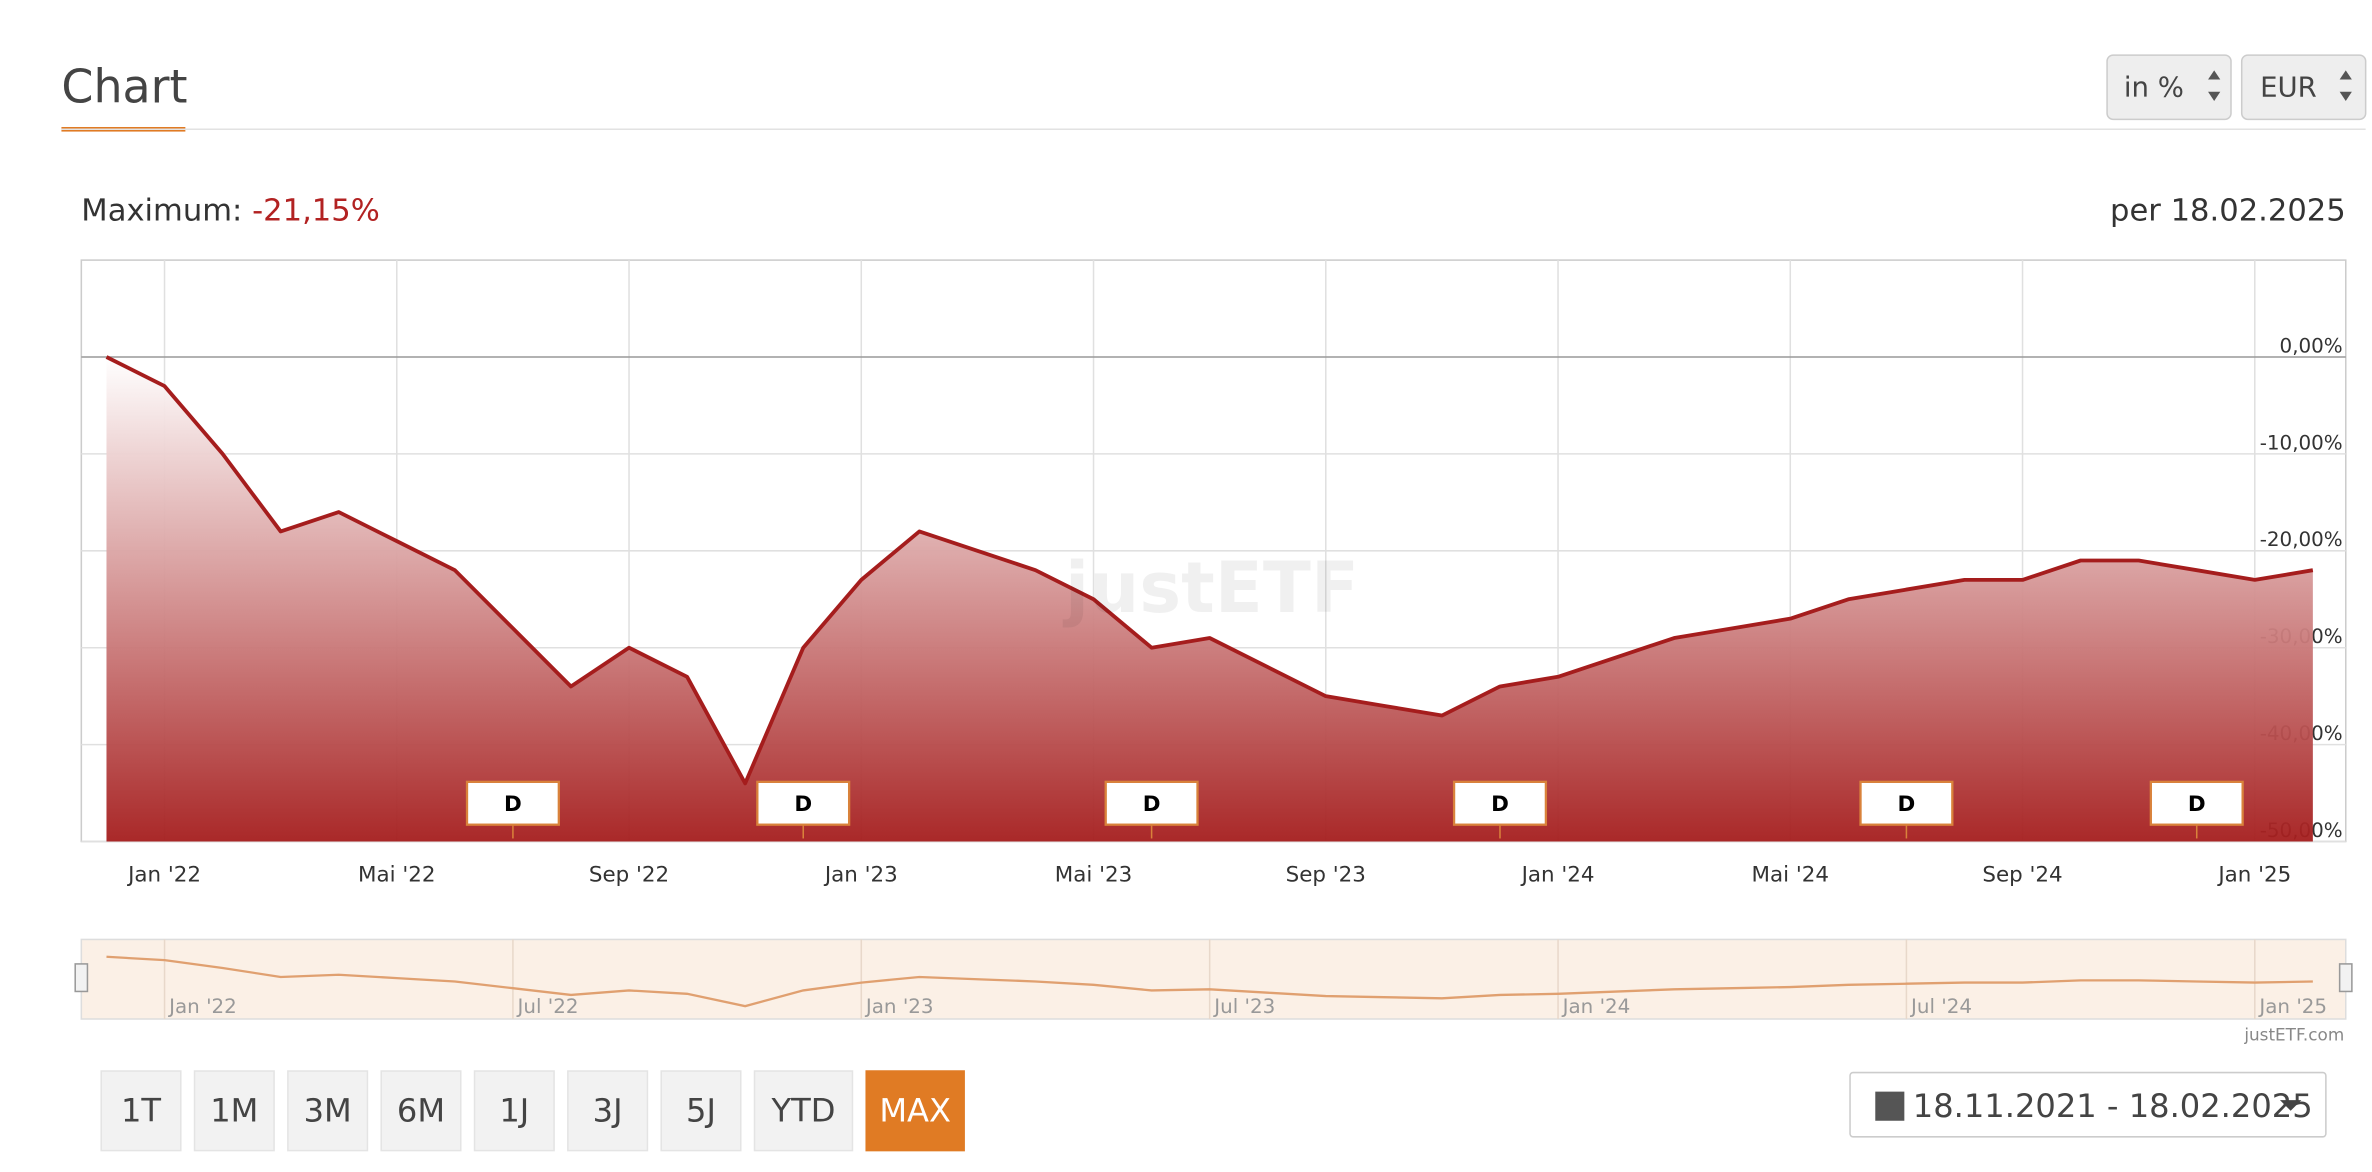 The width and height of the screenshot is (2372, 1172). I want to click on navigator-tick-label: Jul '23, so click(1243, 1006).